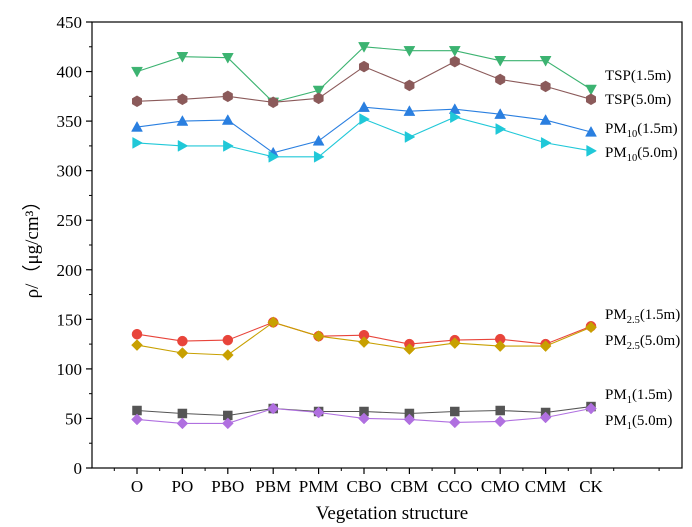 The height and width of the screenshot is (527, 692). I want to click on y-tick-label: 100, so click(70, 369).